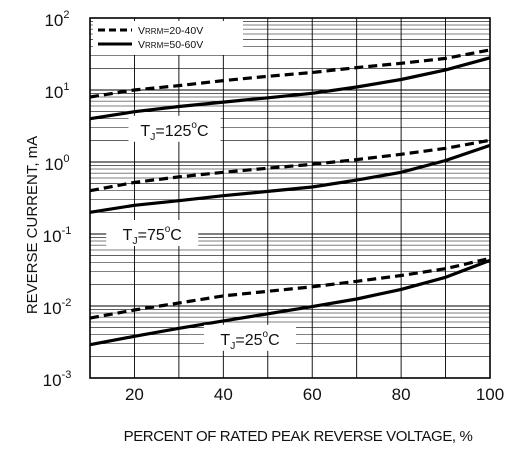 The width and height of the screenshot is (511, 450). I want to click on y-tick-label: 10⁰, so click(56, 163).